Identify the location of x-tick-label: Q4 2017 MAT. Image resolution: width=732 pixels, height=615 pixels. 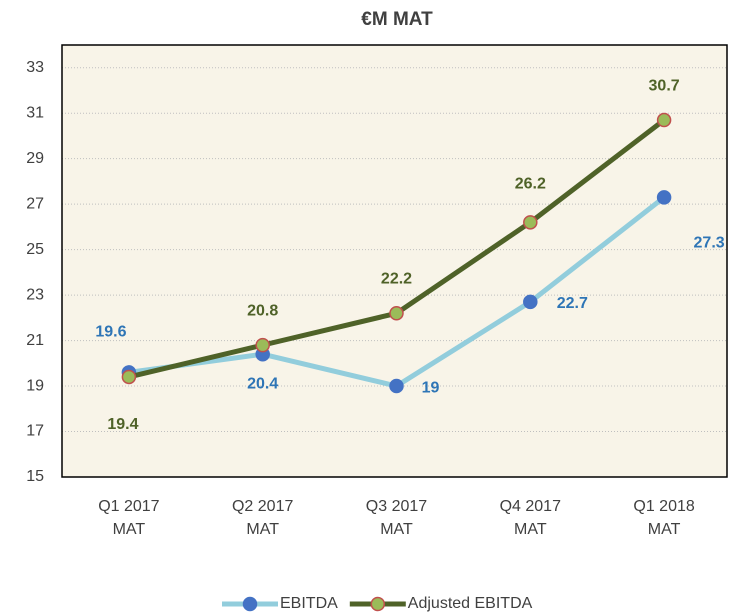
(530, 518).